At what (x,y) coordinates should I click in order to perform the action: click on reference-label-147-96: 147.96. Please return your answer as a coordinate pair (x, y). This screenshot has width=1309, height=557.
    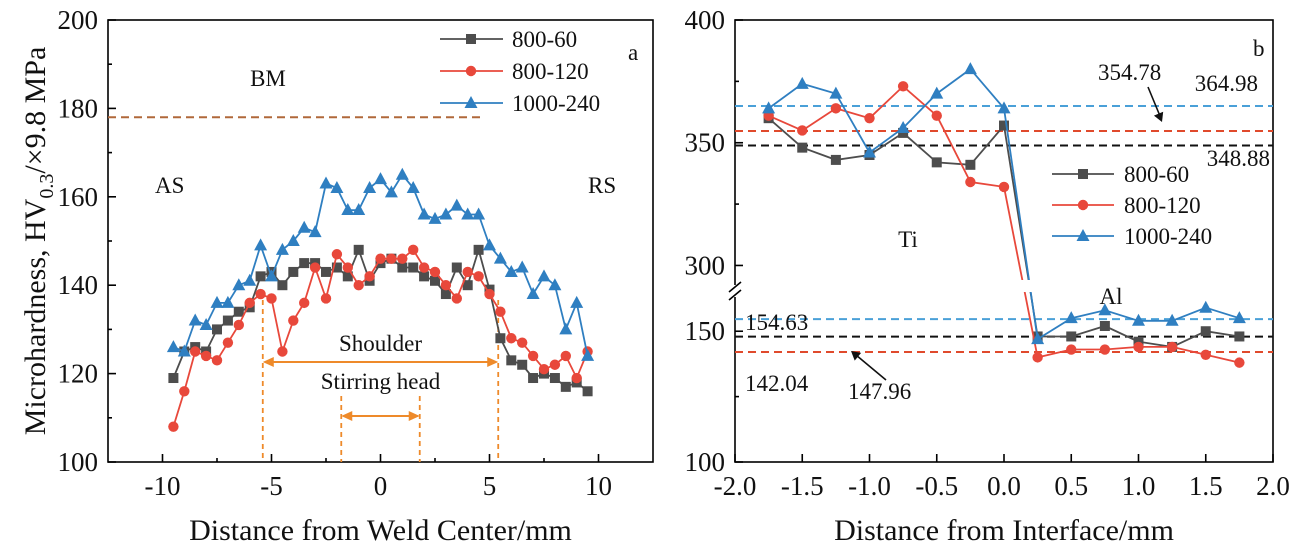
    Looking at the image, I should click on (879, 391).